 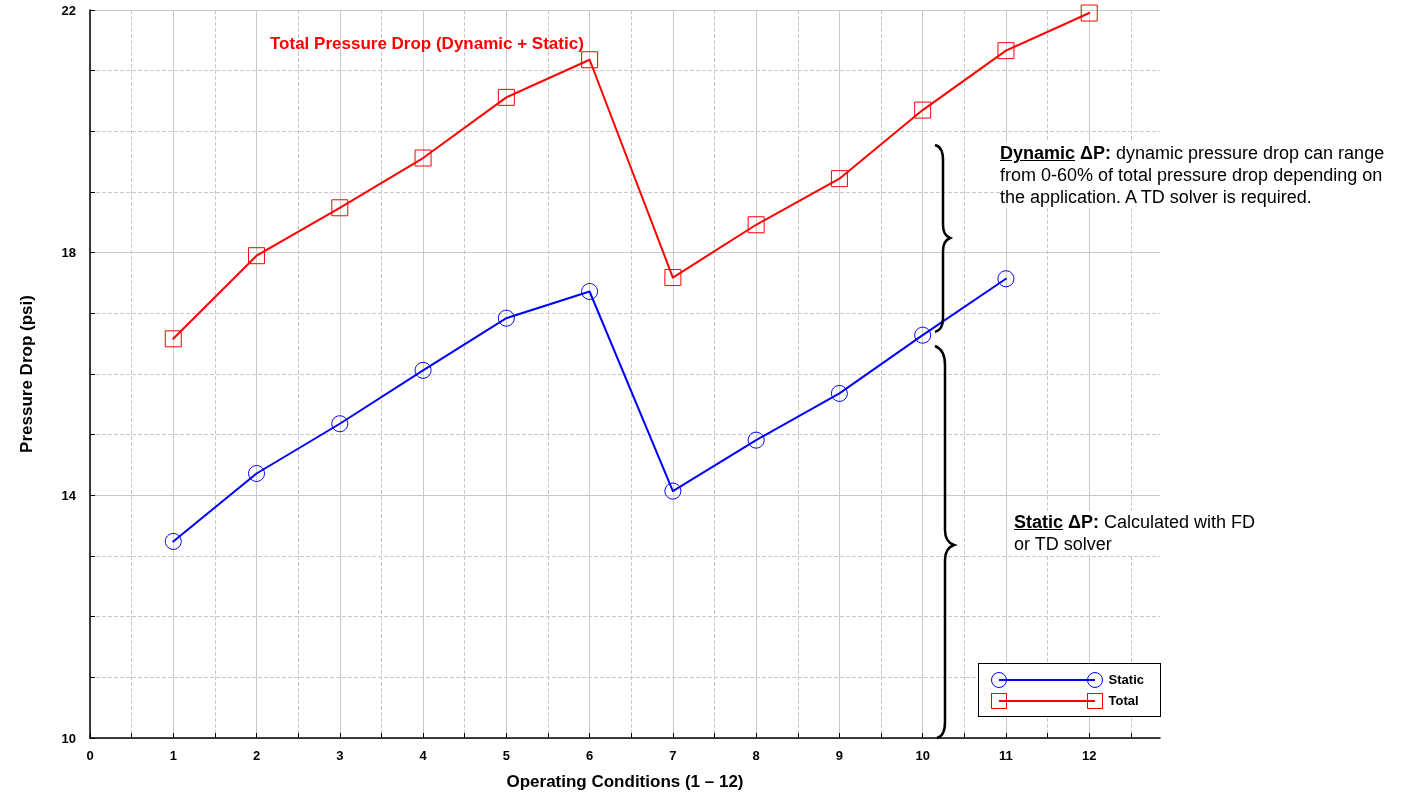 What do you see at coordinates (423, 755) in the screenshot?
I see `x-tick-label: 4` at bounding box center [423, 755].